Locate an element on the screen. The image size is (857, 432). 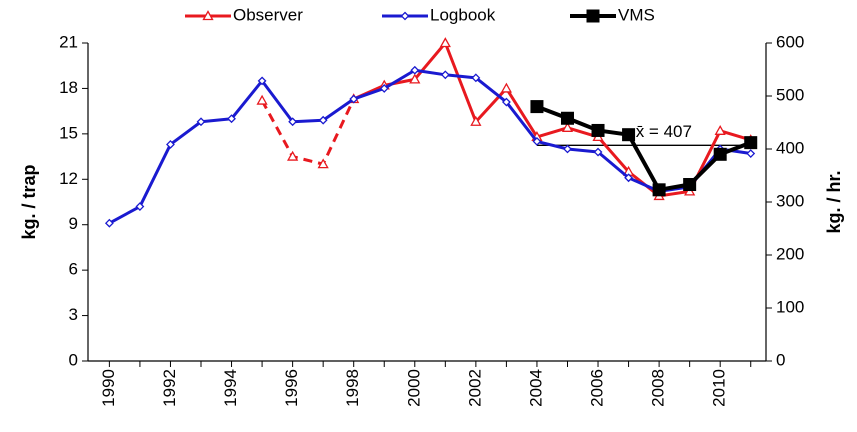
y-tick-label: 9 is located at coordinates (73, 223).